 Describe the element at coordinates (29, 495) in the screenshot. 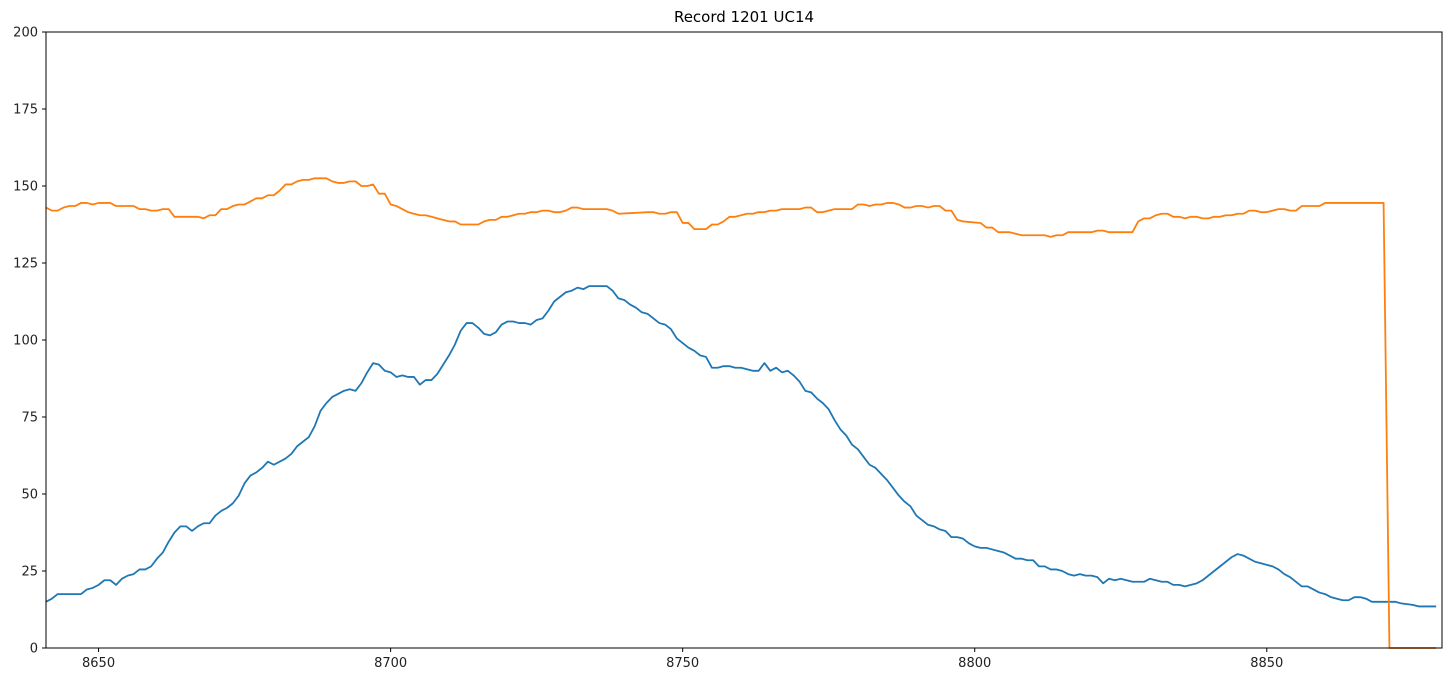

I see `y-tick-label: 50` at that location.